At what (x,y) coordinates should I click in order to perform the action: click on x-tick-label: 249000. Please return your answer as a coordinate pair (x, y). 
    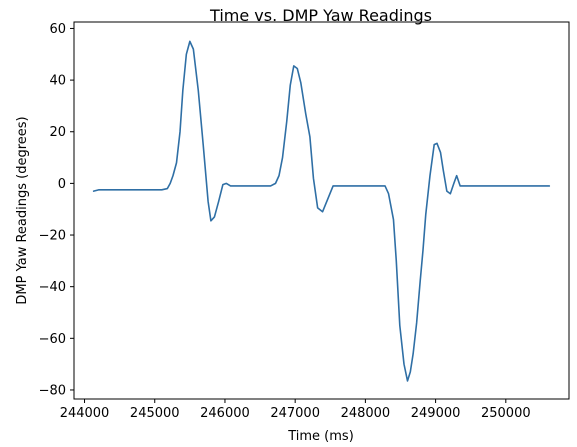
    Looking at the image, I should click on (436, 413).